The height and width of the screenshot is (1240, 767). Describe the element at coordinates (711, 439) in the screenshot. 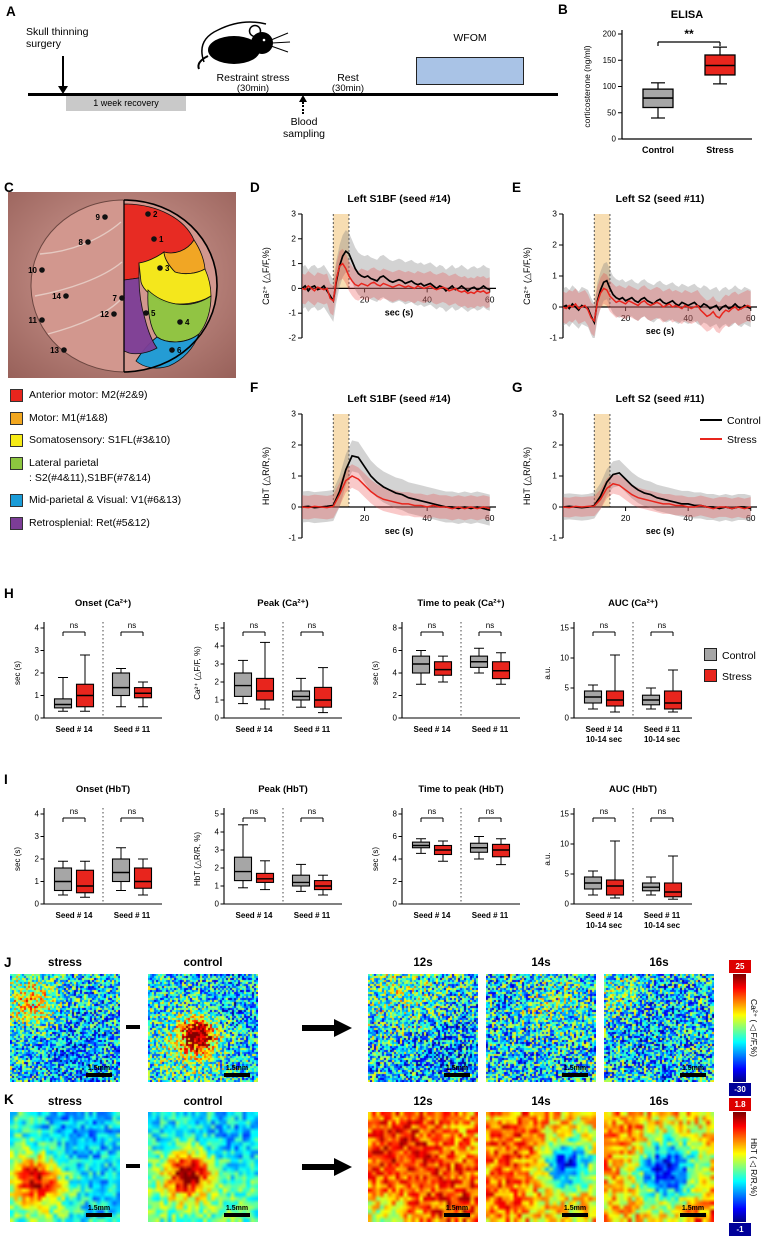

I see `stress-line-swatch` at that location.